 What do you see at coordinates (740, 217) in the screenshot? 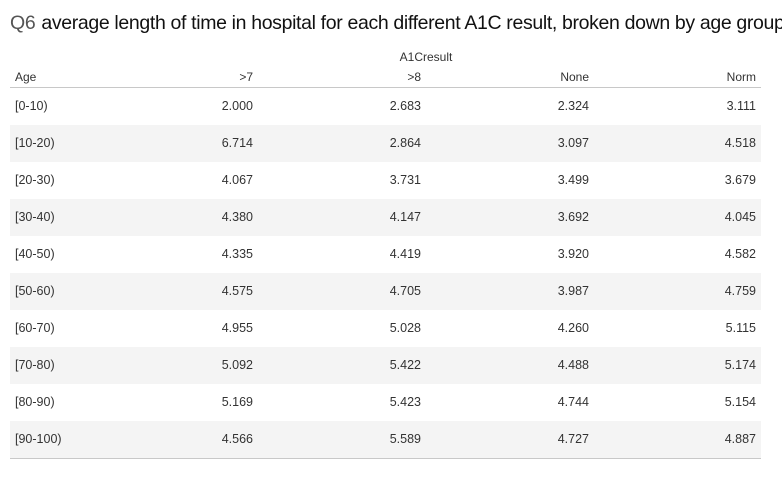
I see `value-cell: 4.045` at bounding box center [740, 217].